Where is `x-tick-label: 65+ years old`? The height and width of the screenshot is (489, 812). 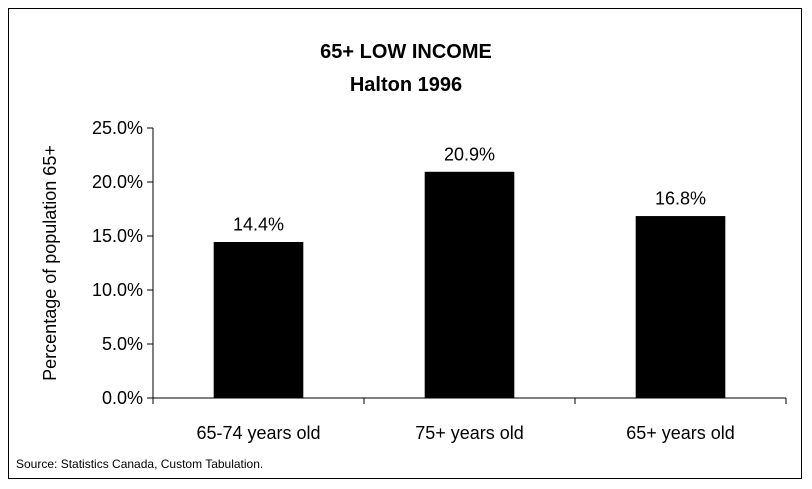
x-tick-label: 65+ years old is located at coordinates (680, 433).